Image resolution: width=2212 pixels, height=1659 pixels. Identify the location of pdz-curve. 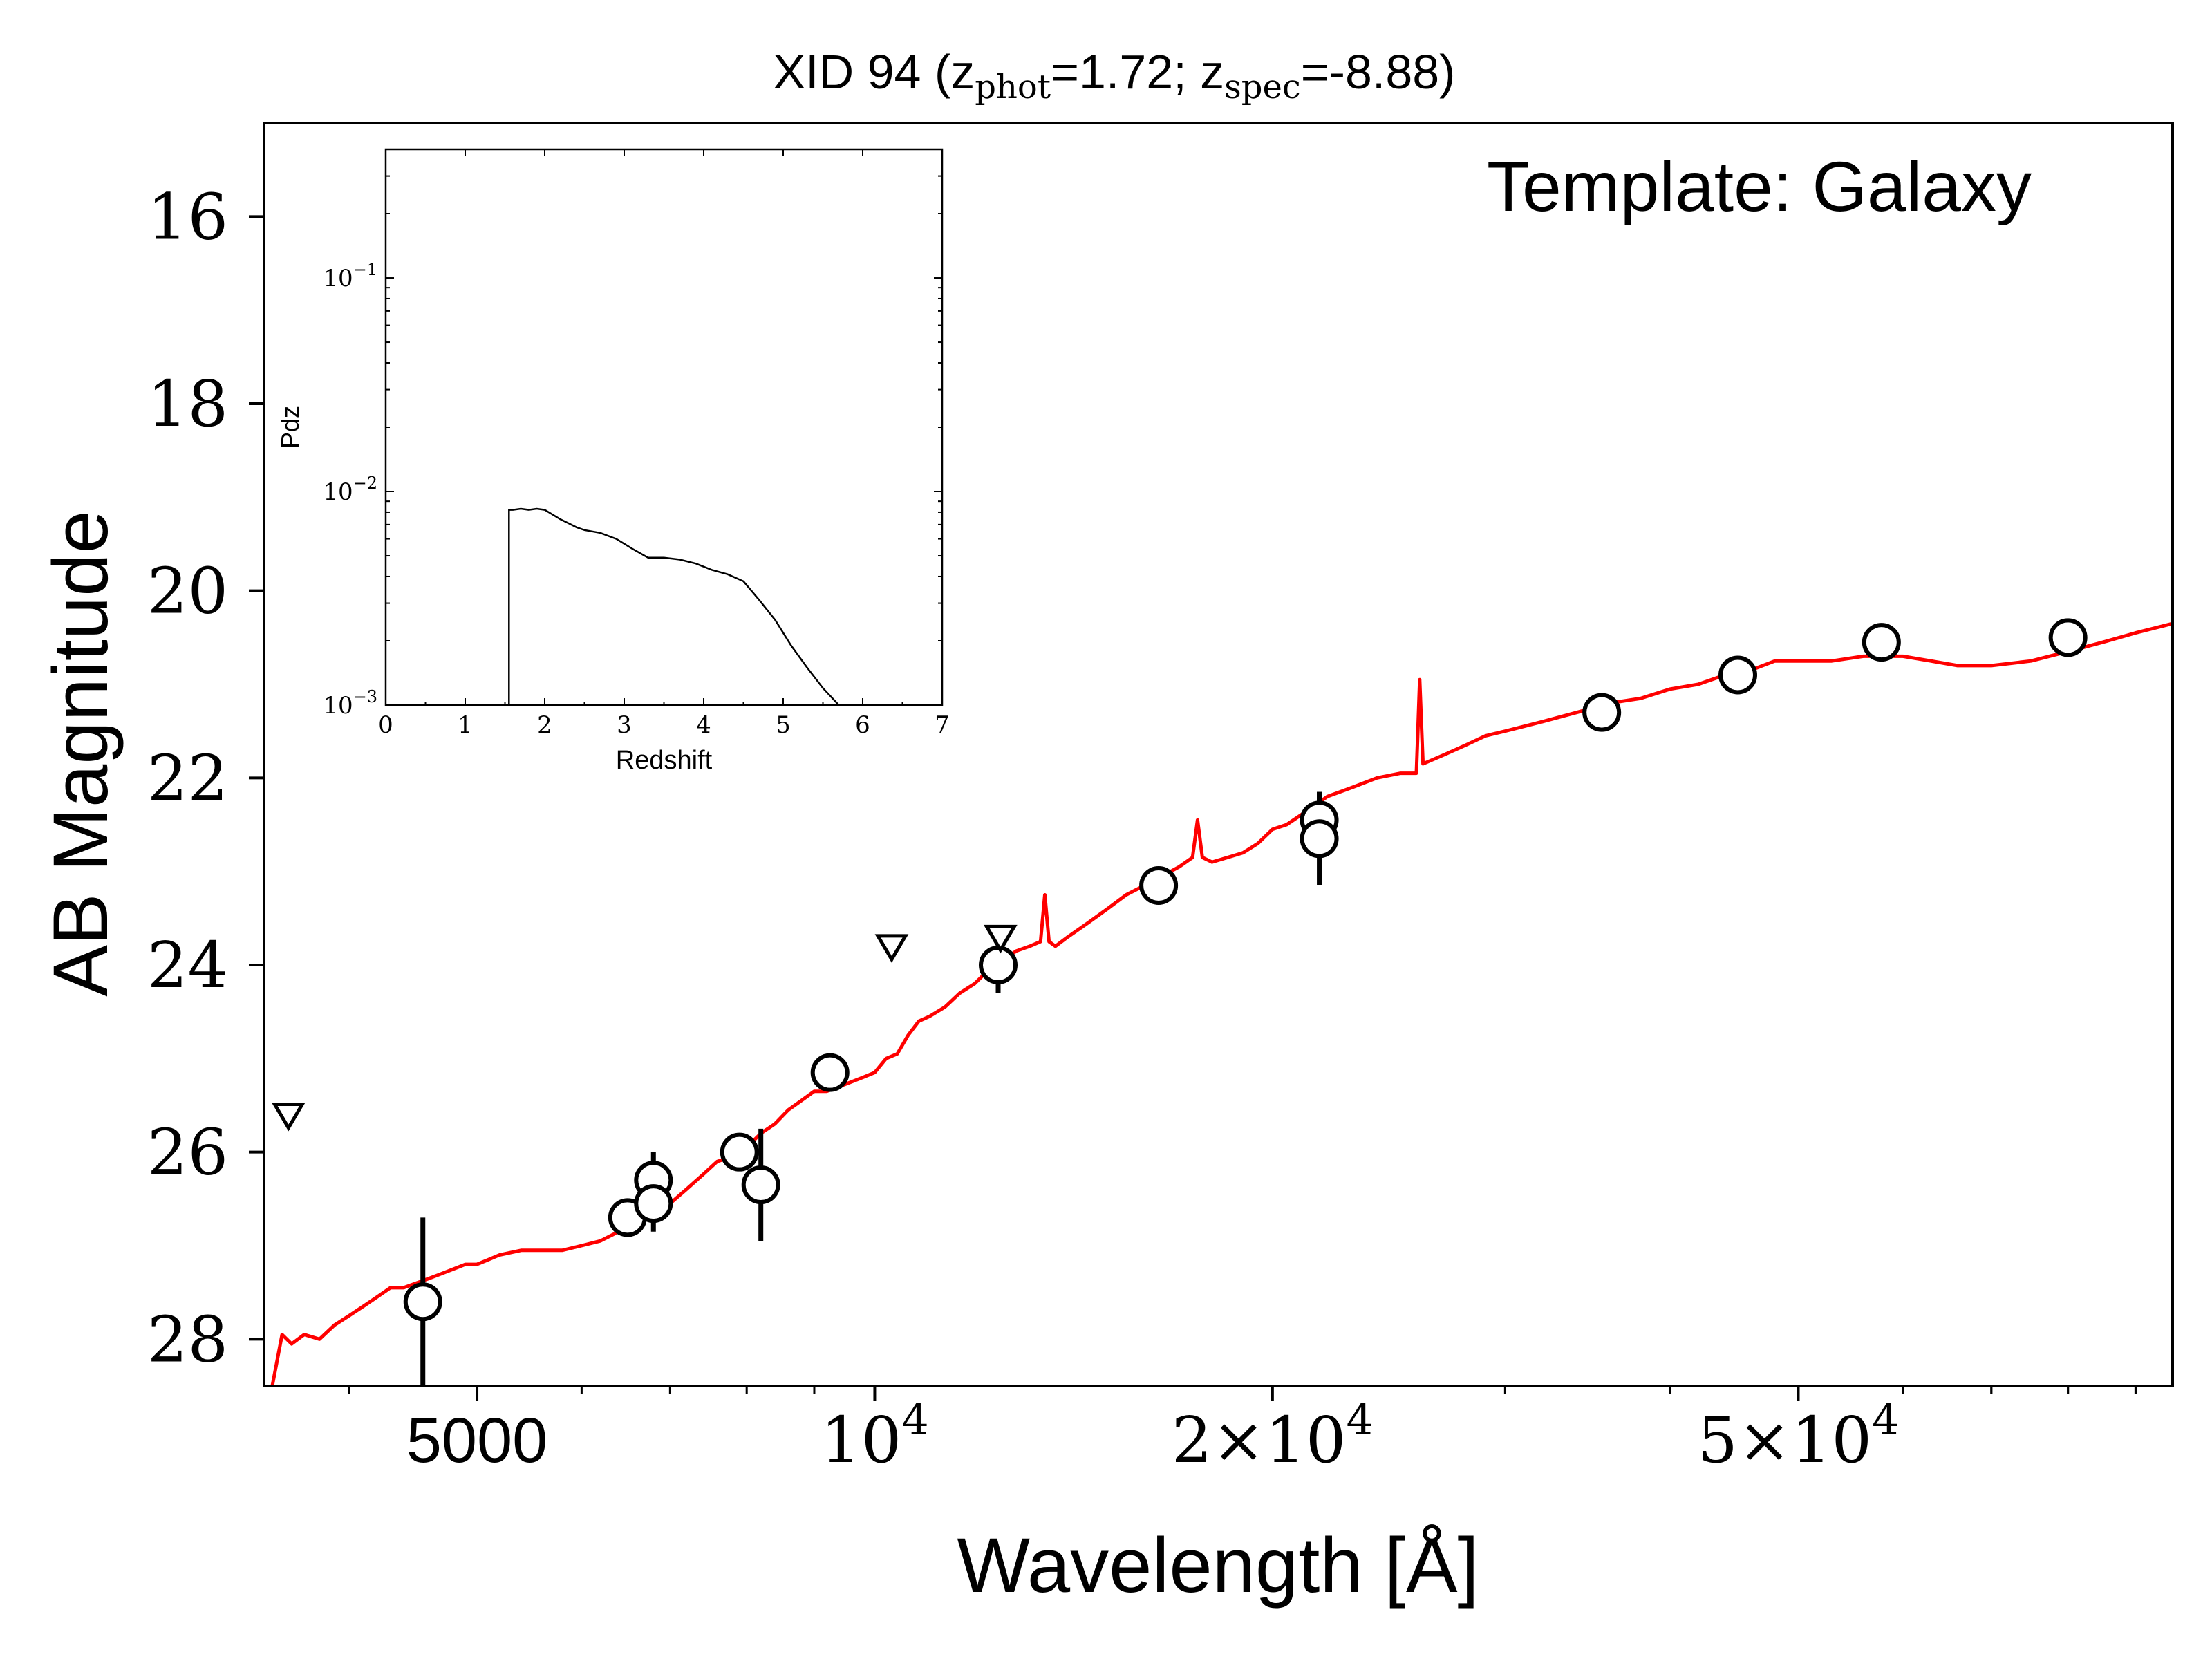
(674, 606).